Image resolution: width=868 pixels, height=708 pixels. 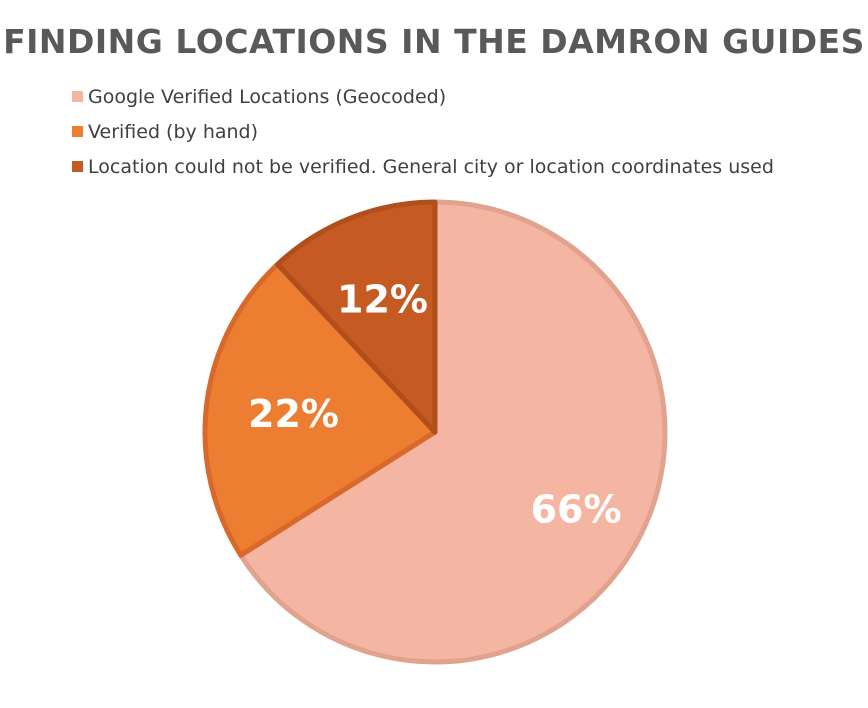 I want to click on data-label-geocoded: 66%, so click(x=576, y=510).